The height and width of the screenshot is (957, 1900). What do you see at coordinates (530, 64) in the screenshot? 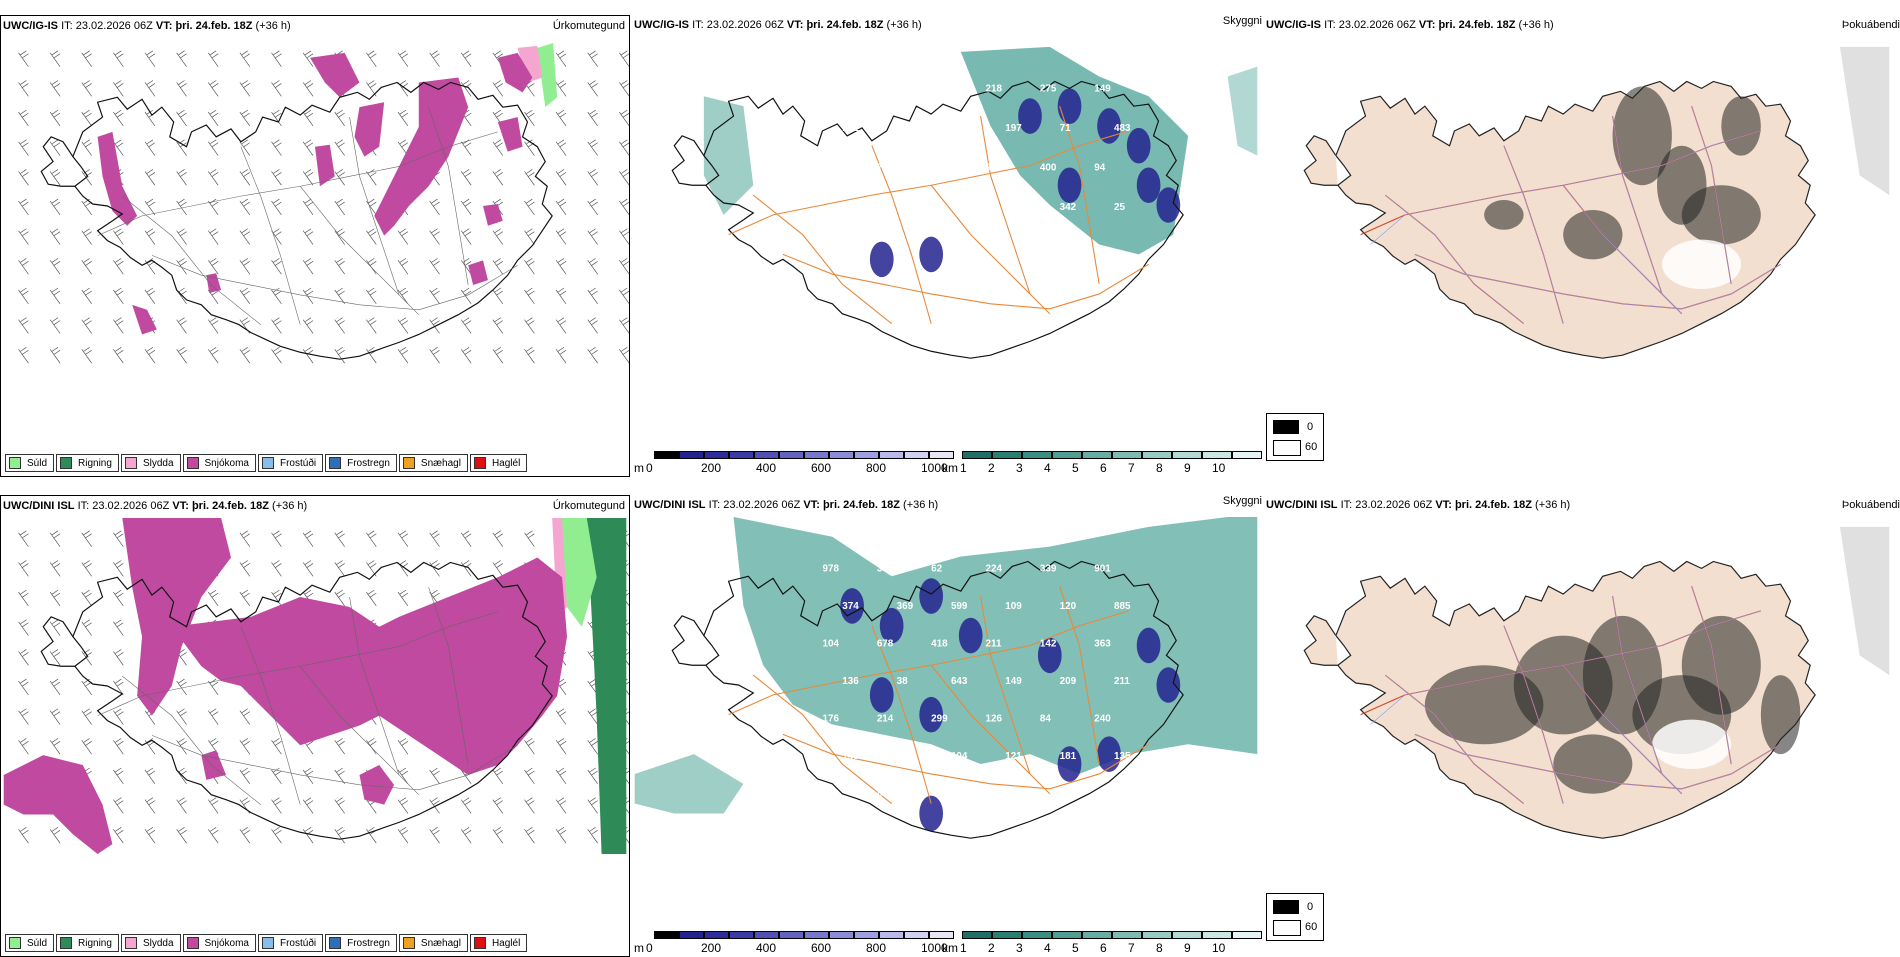
I see `sleet-area` at bounding box center [530, 64].